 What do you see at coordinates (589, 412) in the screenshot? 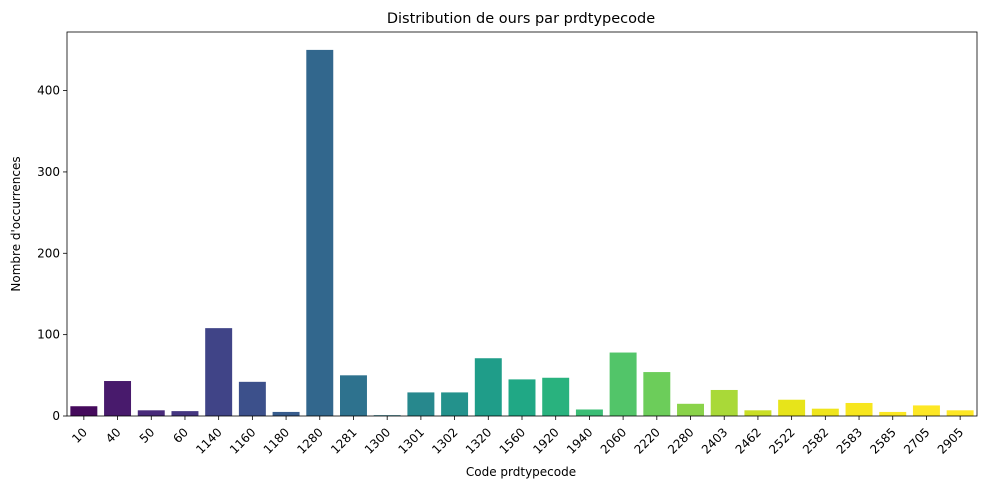
I see `bar-1940` at bounding box center [589, 412].